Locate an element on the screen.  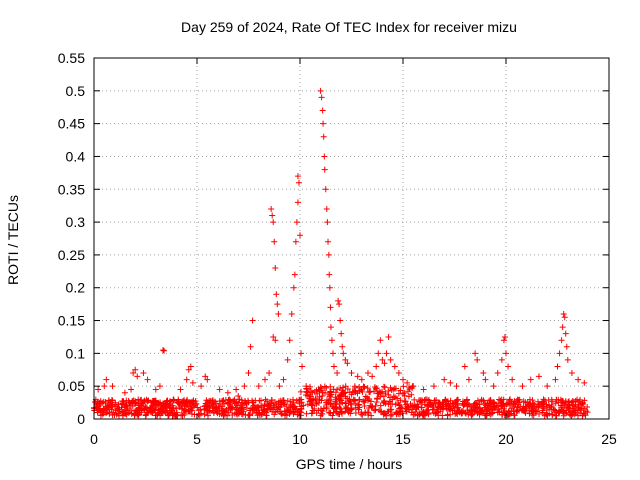
y-tick-label: 0 is located at coordinates (81, 419).